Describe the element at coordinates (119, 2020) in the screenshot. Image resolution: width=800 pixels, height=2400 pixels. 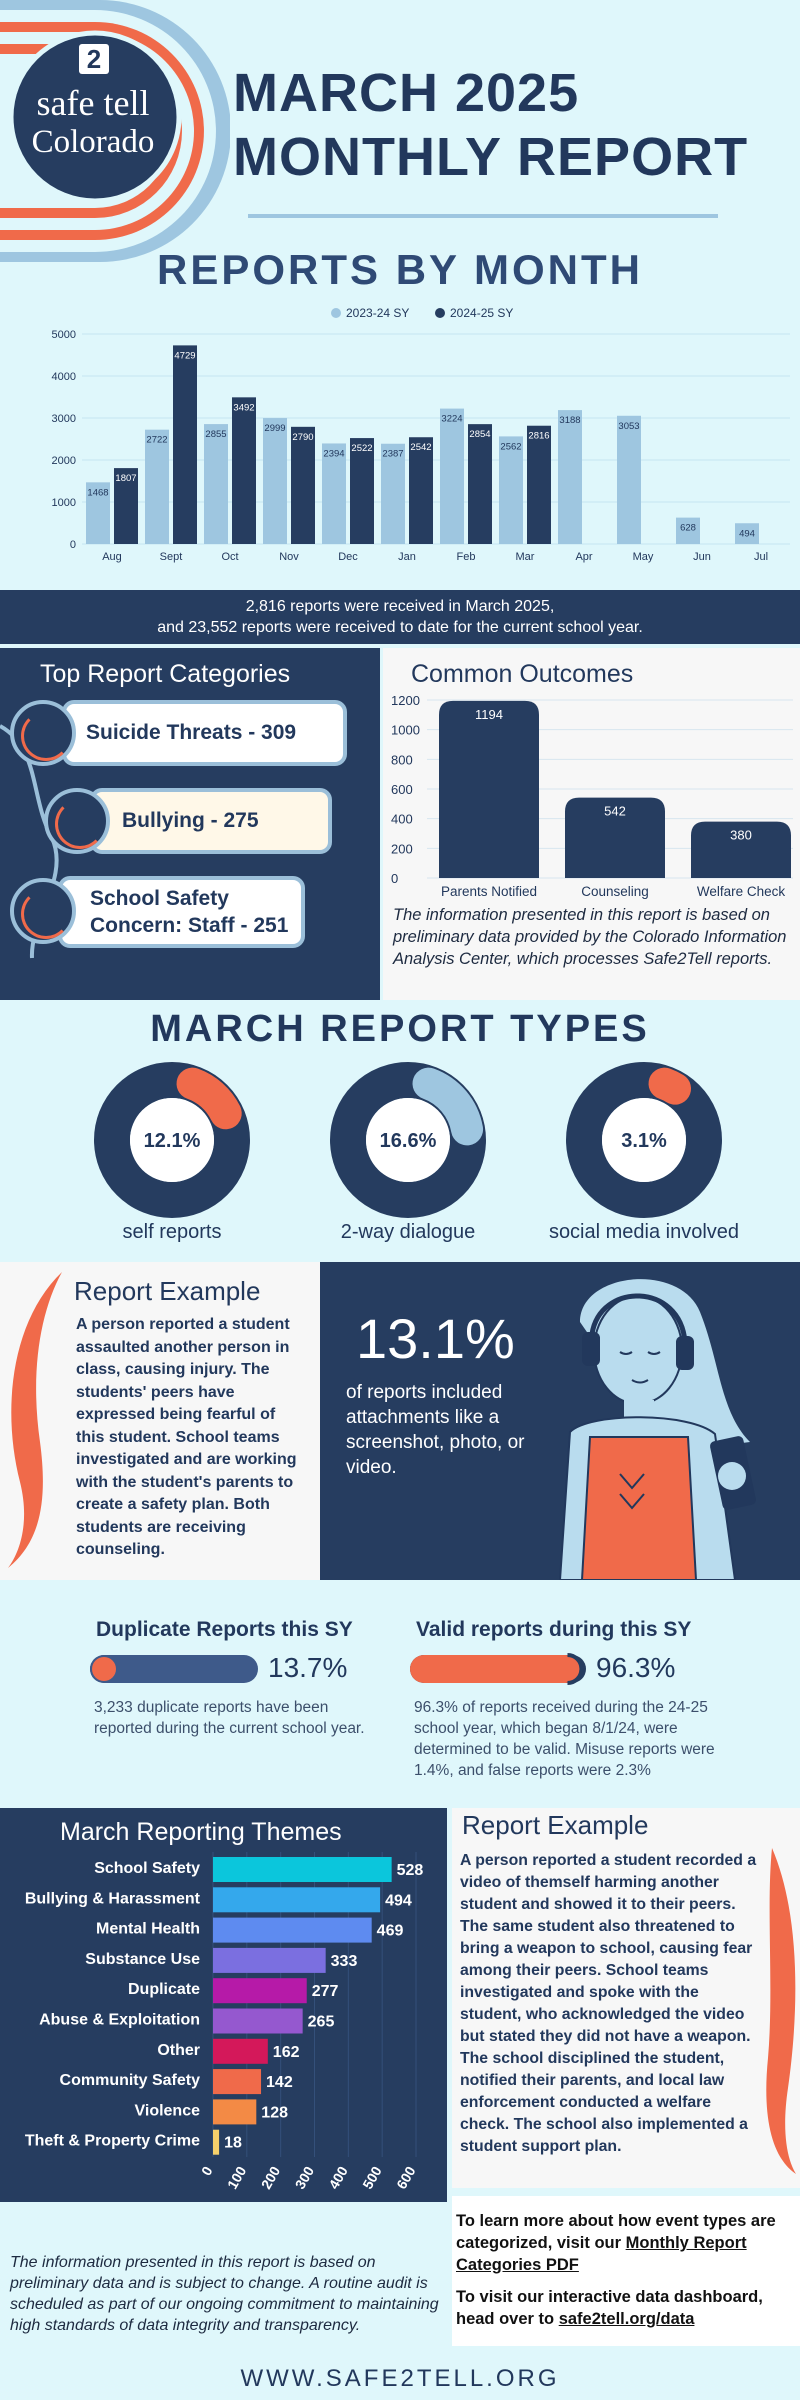
I see `theme-label: Abuse & Exploitation` at that location.